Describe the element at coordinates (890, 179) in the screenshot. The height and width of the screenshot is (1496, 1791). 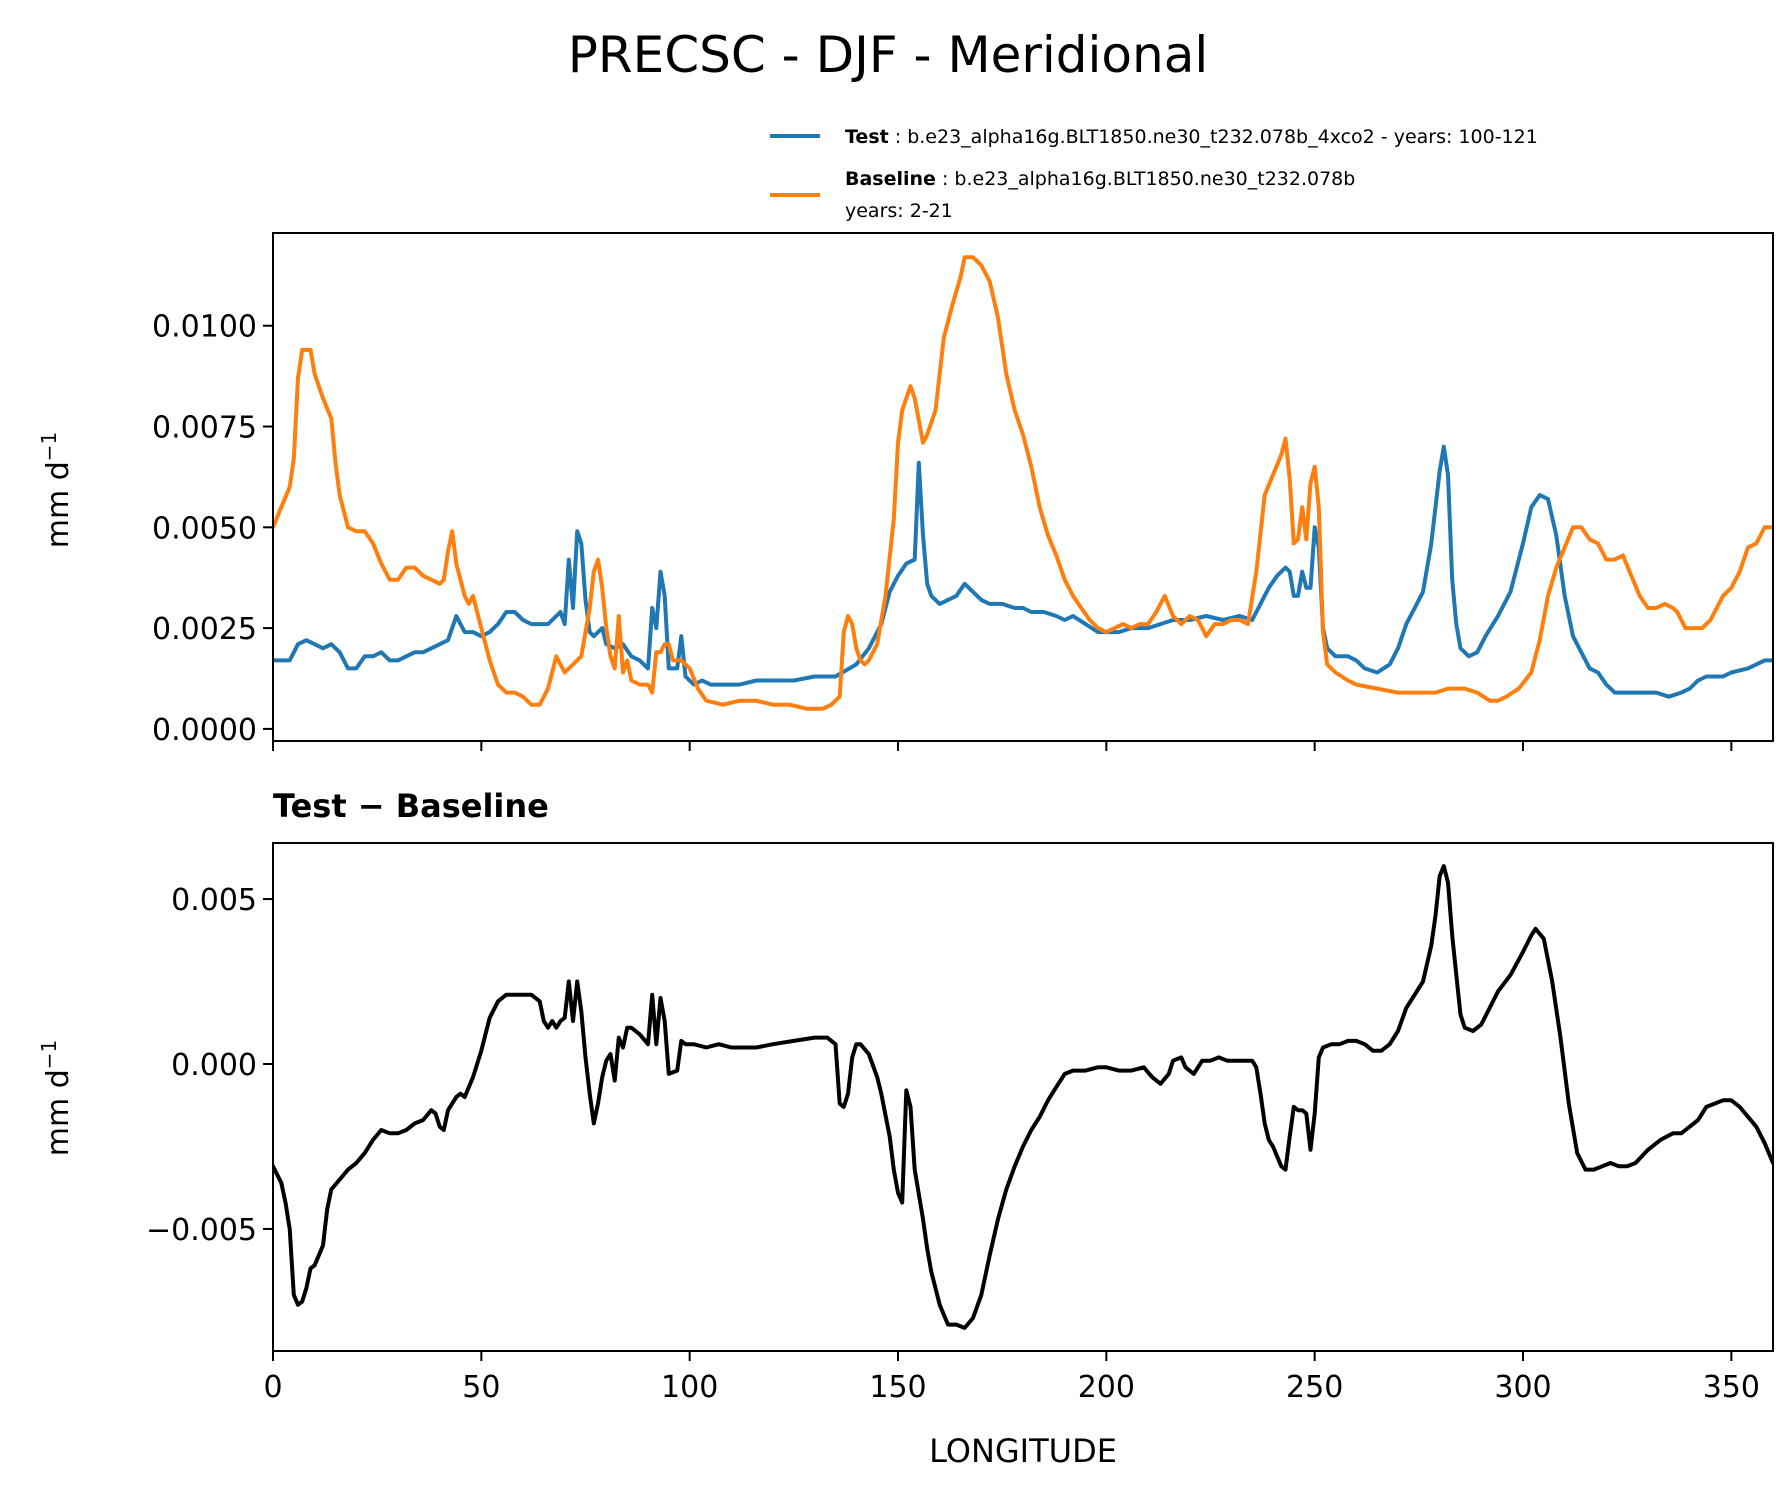
I see `legend-baseline-label: Baseline` at that location.